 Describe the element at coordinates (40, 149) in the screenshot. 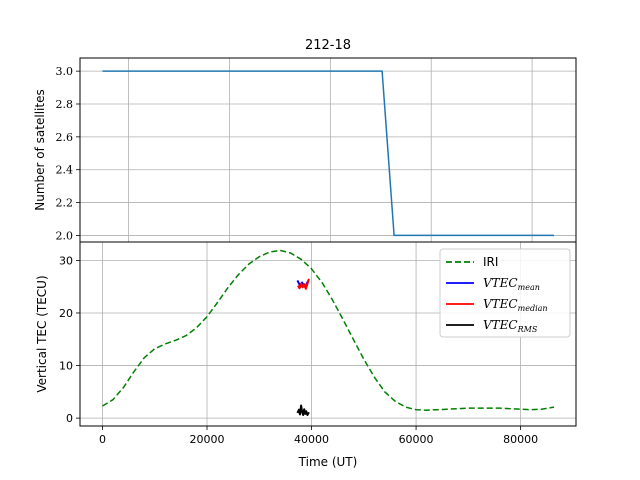

I see `top-y-axis-label: Number of satellites` at that location.